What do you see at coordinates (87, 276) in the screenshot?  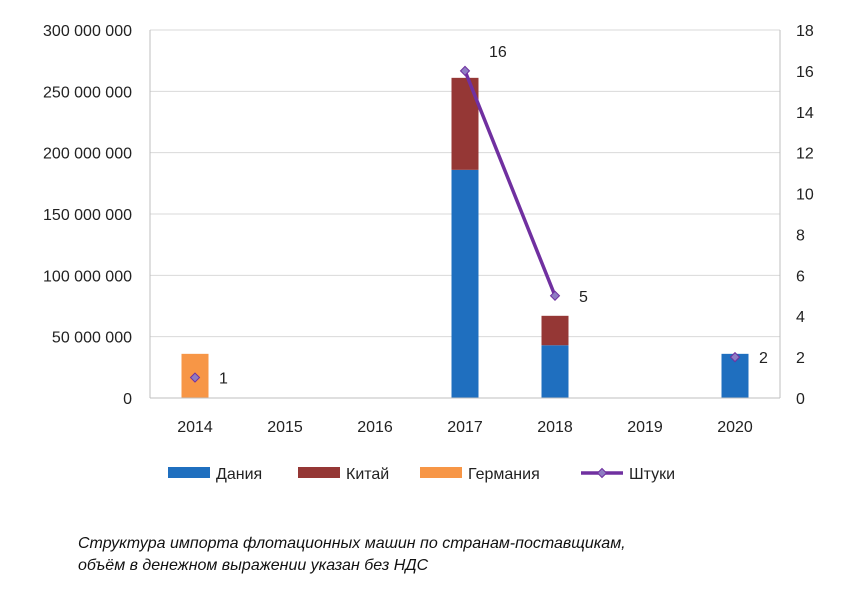 I see `y-left-tick-label: 100 000 000` at bounding box center [87, 276].